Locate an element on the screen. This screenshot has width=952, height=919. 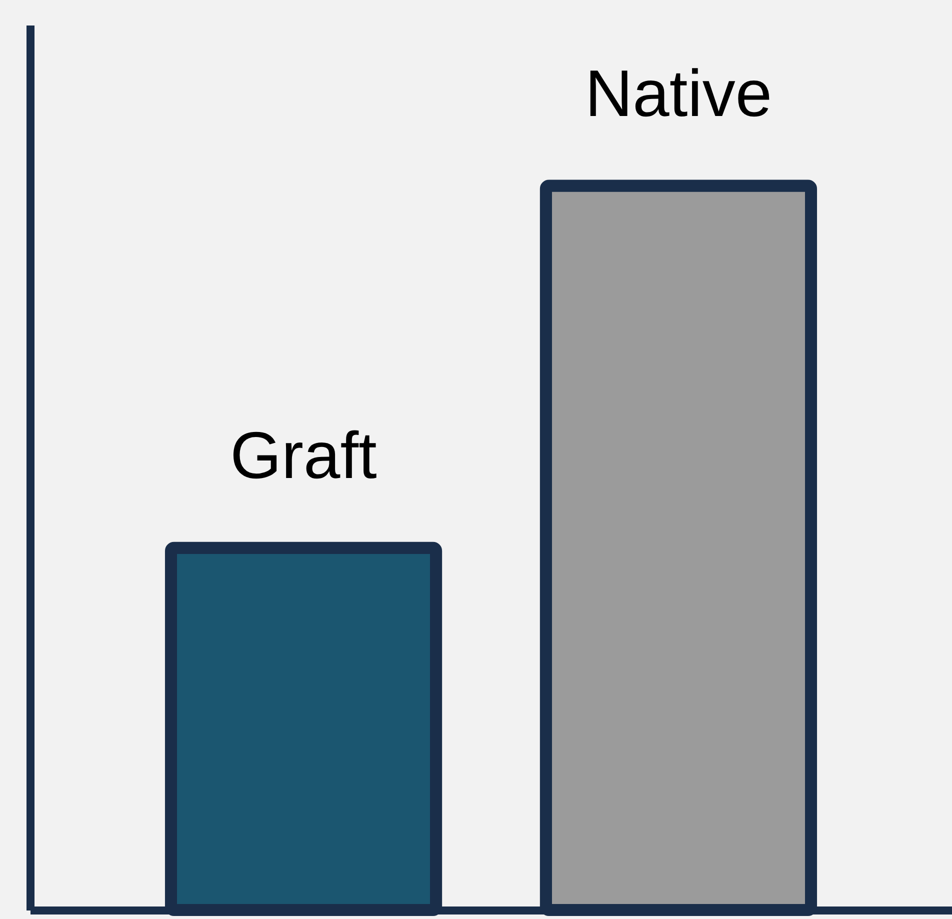
x-tick-label: Native is located at coordinates (678, 93).